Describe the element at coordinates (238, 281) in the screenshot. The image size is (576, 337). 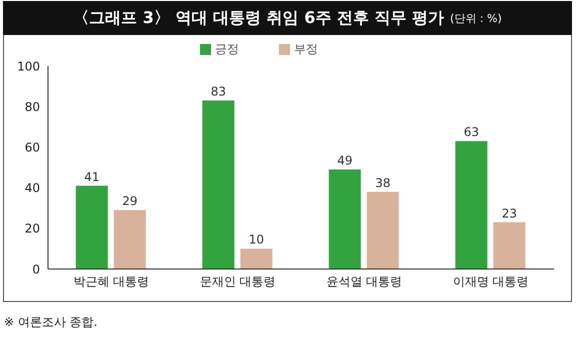
I see `x-tick-label: 문재인 대통령` at that location.